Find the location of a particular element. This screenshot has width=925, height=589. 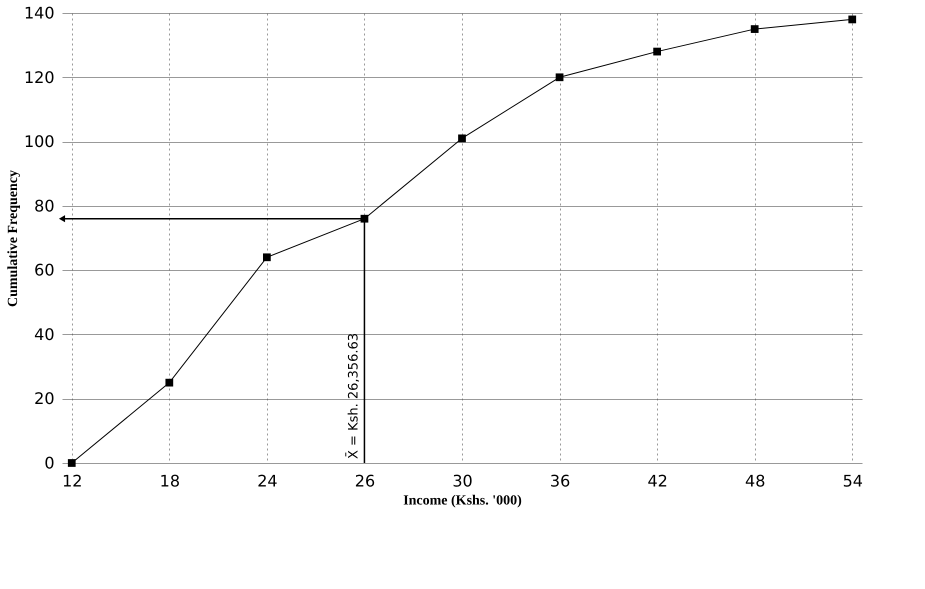

x-tick-label: 18 is located at coordinates (170, 481).